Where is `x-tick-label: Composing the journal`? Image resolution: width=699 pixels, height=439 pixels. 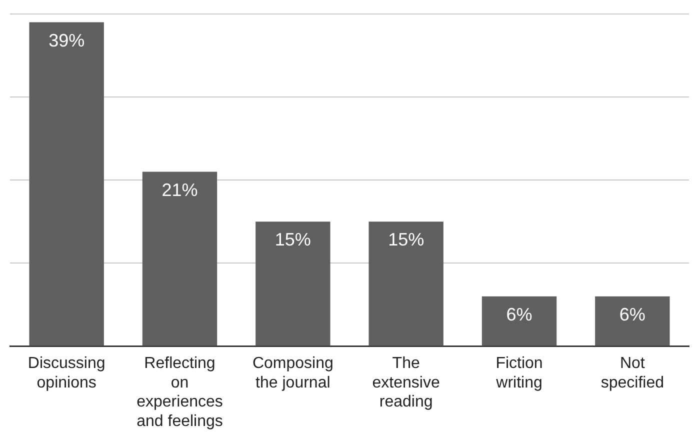 x-tick-label: Composing the journal is located at coordinates (293, 373).